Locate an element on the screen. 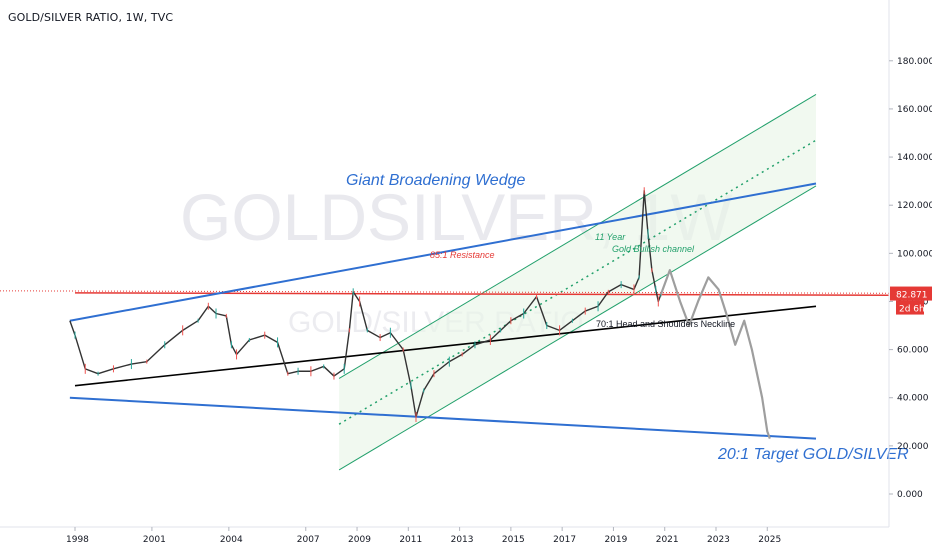 Image resolution: width=932 pixels, height=550 pixels. y-tick-label: 0.000 is located at coordinates (910, 495).